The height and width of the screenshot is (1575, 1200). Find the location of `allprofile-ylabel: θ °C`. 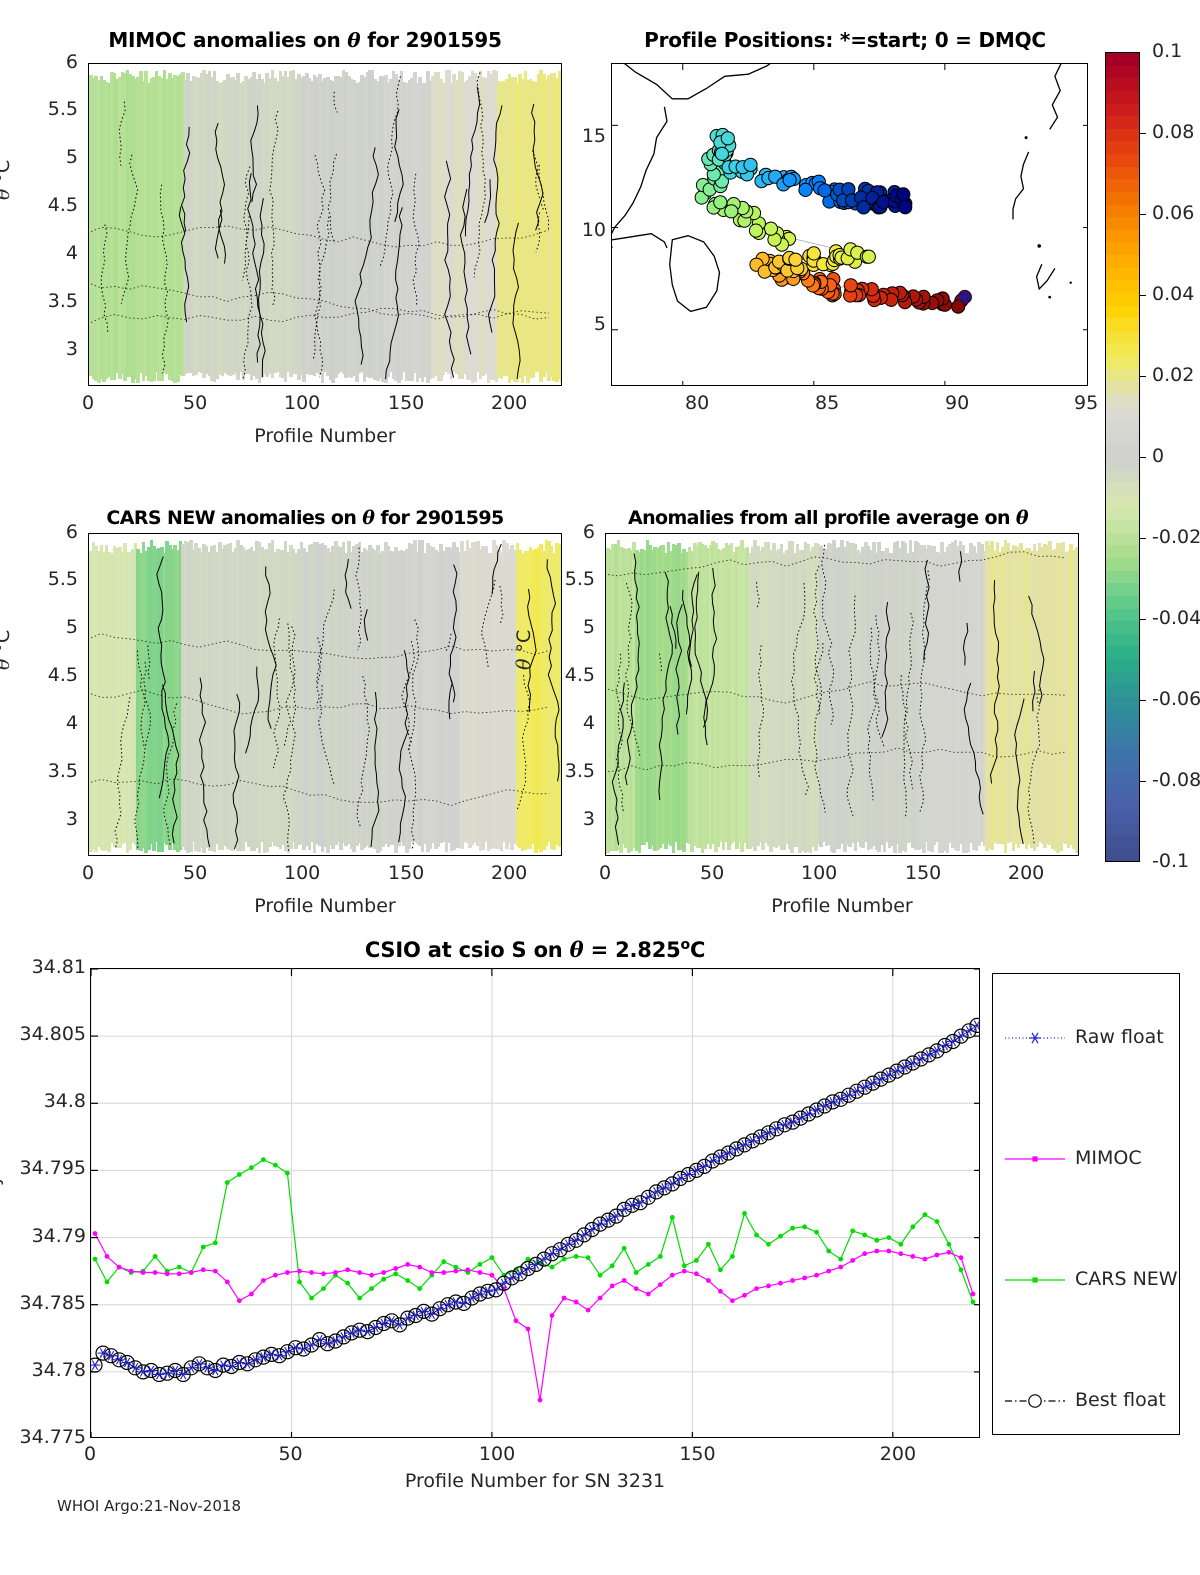

allprofile-ylabel: θ °C is located at coordinates (524, 650).